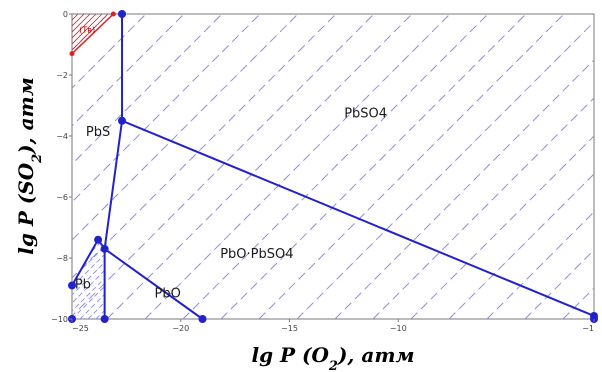  What do you see at coordinates (365, 114) in the screenshot?
I see `region-label-pbso4: PbSO4` at bounding box center [365, 114].